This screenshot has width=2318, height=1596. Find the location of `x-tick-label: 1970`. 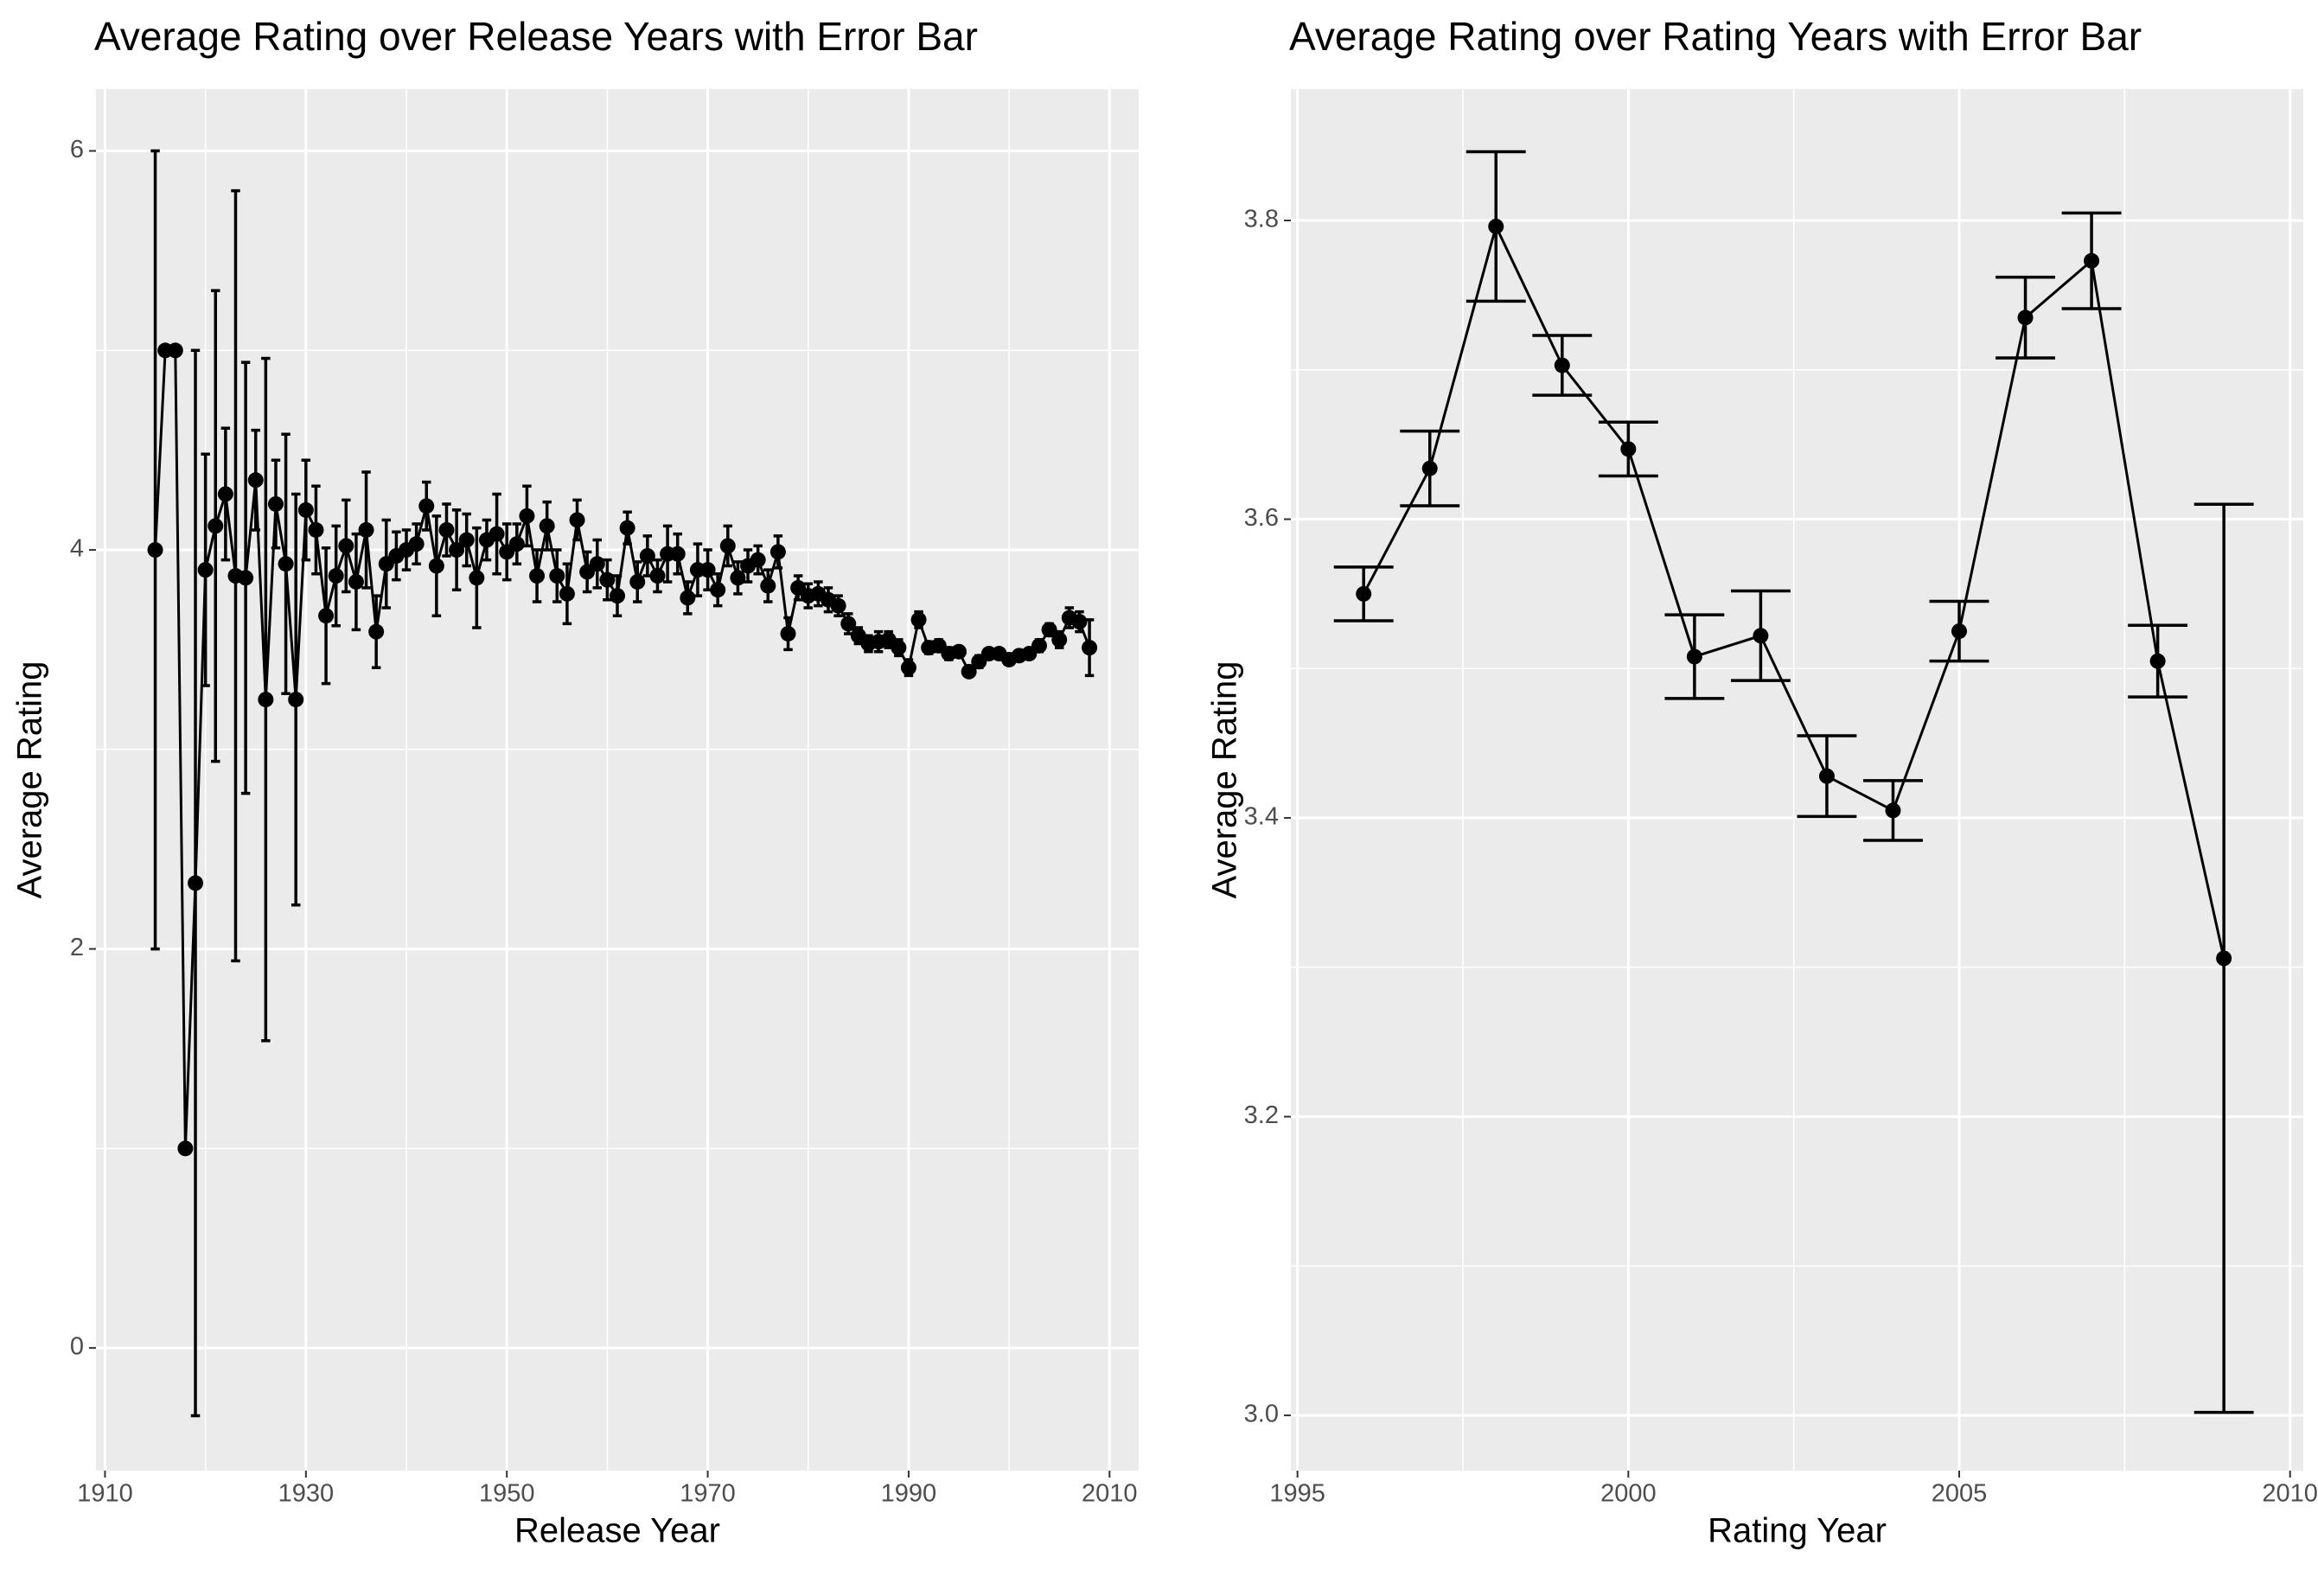

x-tick-label: 1970 is located at coordinates (708, 1494).